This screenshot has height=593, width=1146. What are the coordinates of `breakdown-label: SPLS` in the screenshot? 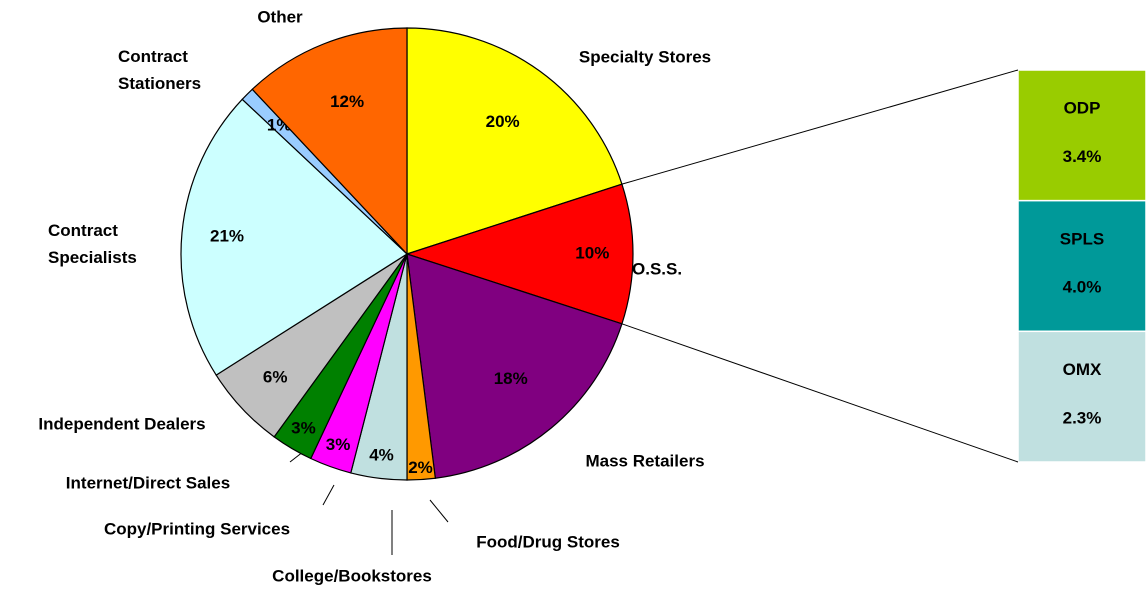 It's located at (1082, 238).